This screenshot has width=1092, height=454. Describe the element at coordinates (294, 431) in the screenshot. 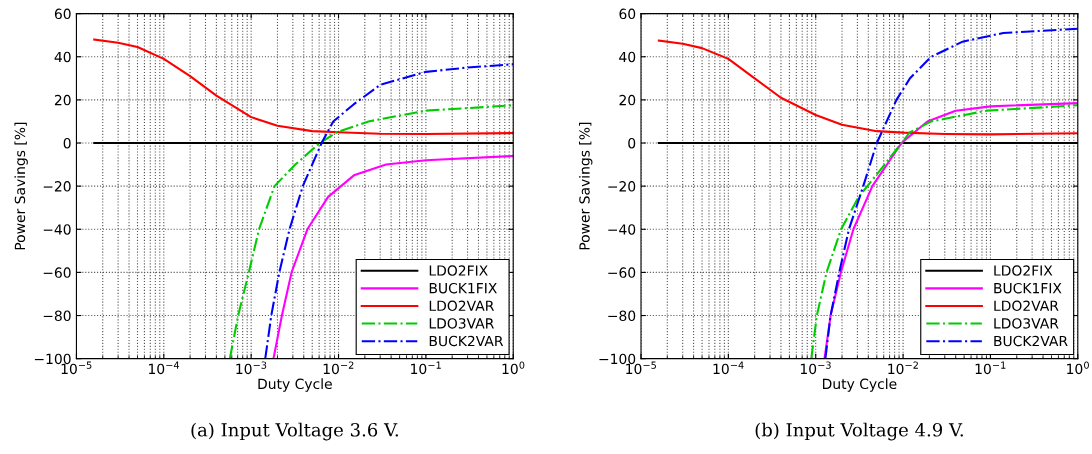

I see `text: (a) Input Voltage 3.6 V.` at that location.